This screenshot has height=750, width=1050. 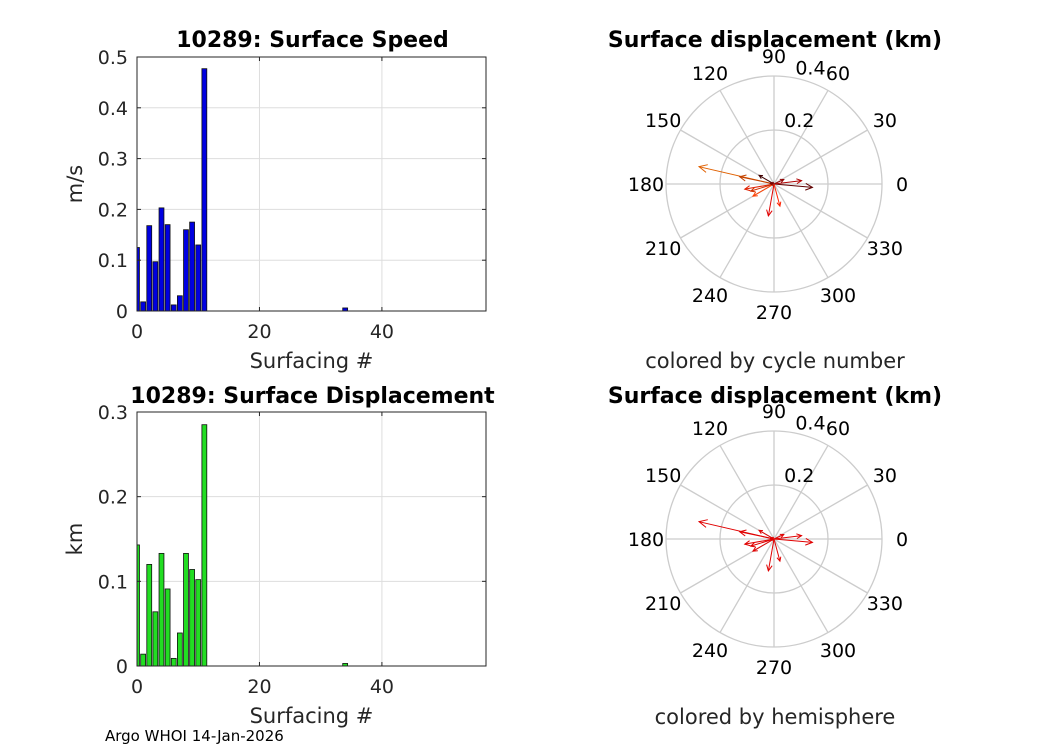 What do you see at coordinates (885, 604) in the screenshot?
I see `polar-hemi-angle-label: 330` at bounding box center [885, 604].